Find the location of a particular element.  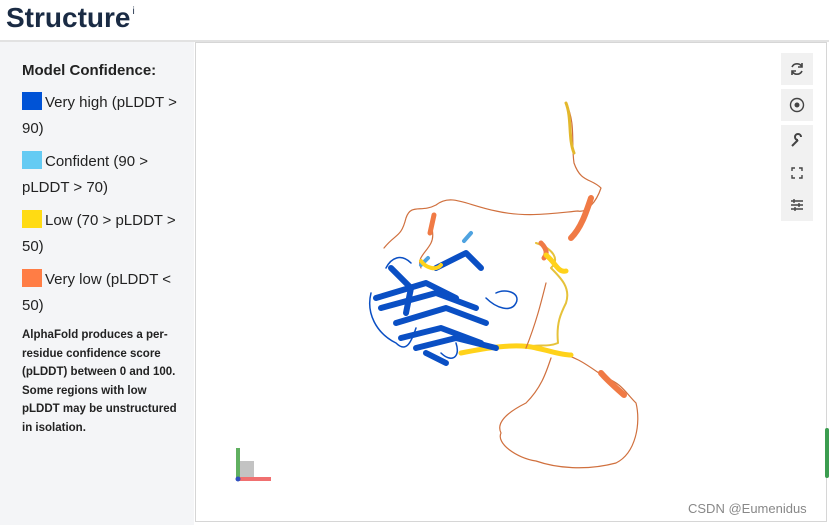

reset-button is located at coordinates (797, 69).